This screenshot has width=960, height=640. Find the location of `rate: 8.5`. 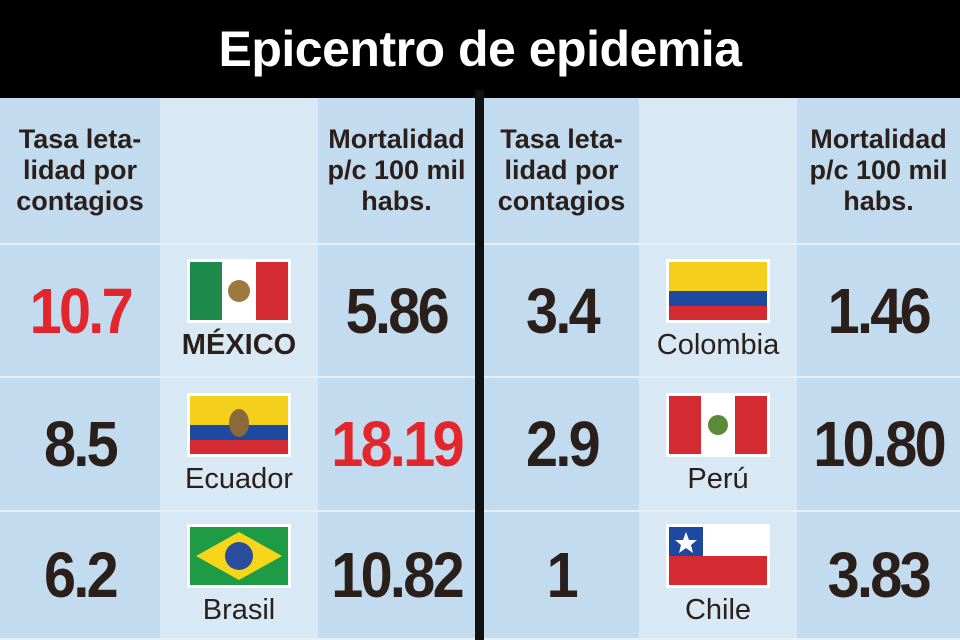

rate: 8.5 is located at coordinates (81, 444).